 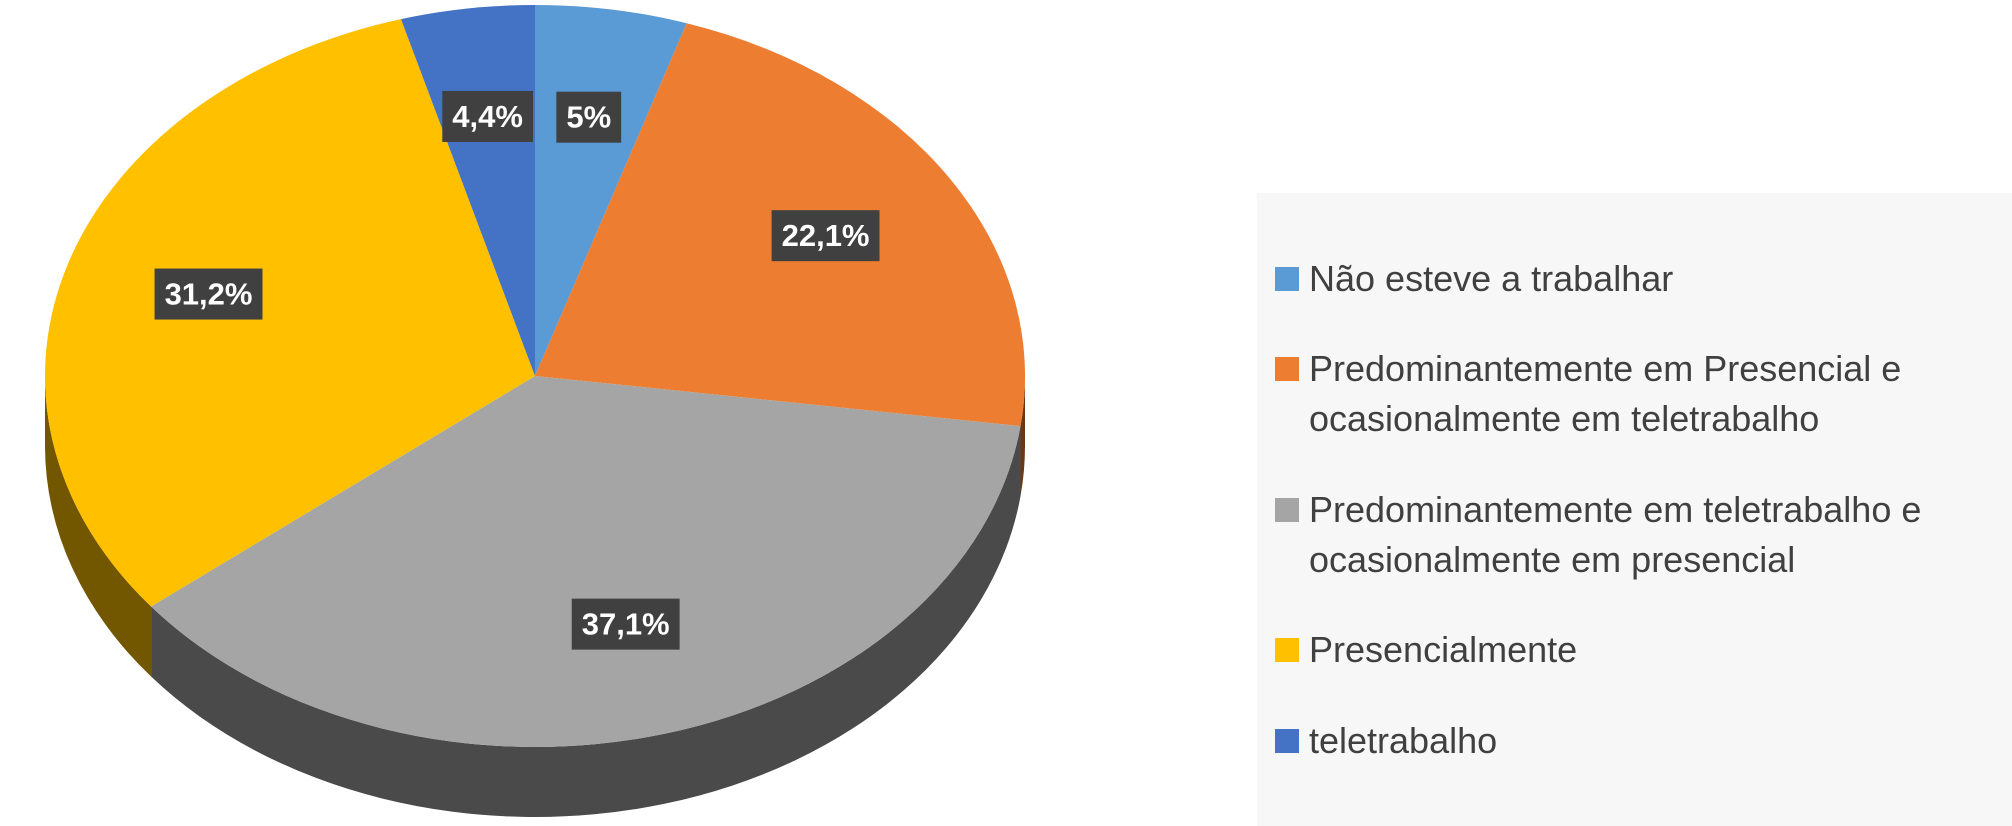 I want to click on data-label-text: 4,4%, so click(x=487, y=116).